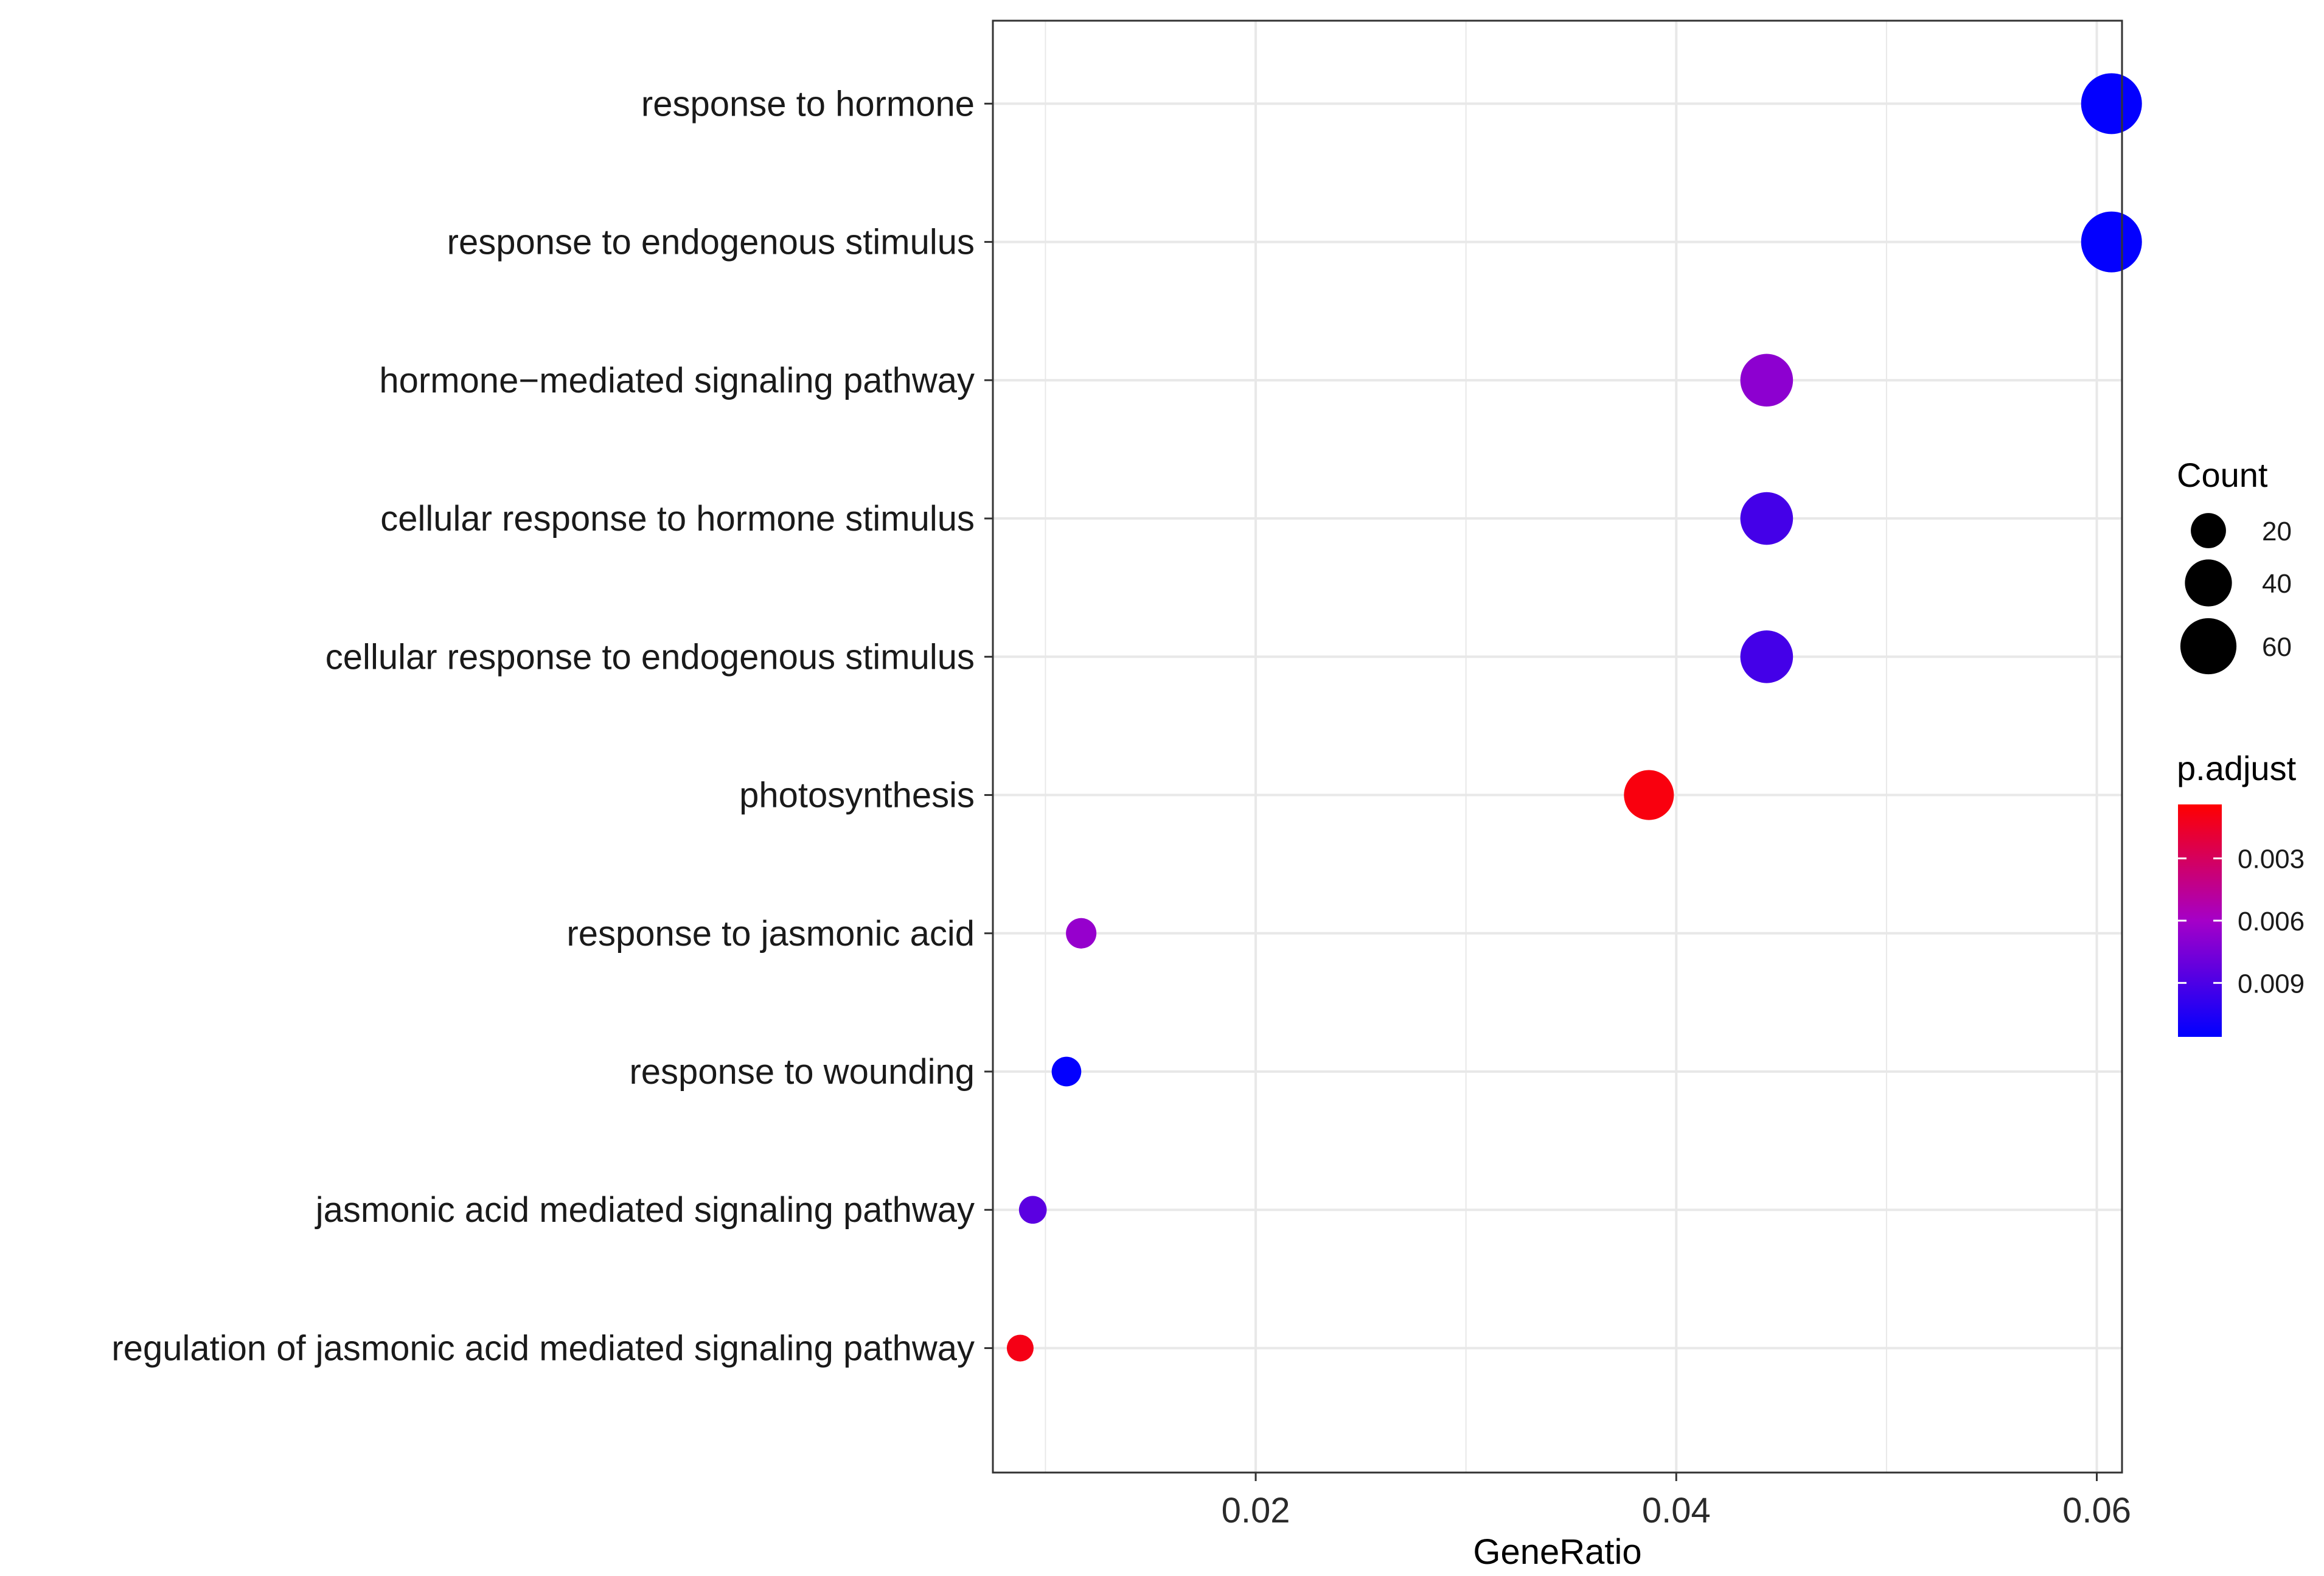 The image size is (2324, 1576). Describe the element at coordinates (2272, 921) in the screenshot. I see `p-adjust-legend-label: 0.006` at that location.